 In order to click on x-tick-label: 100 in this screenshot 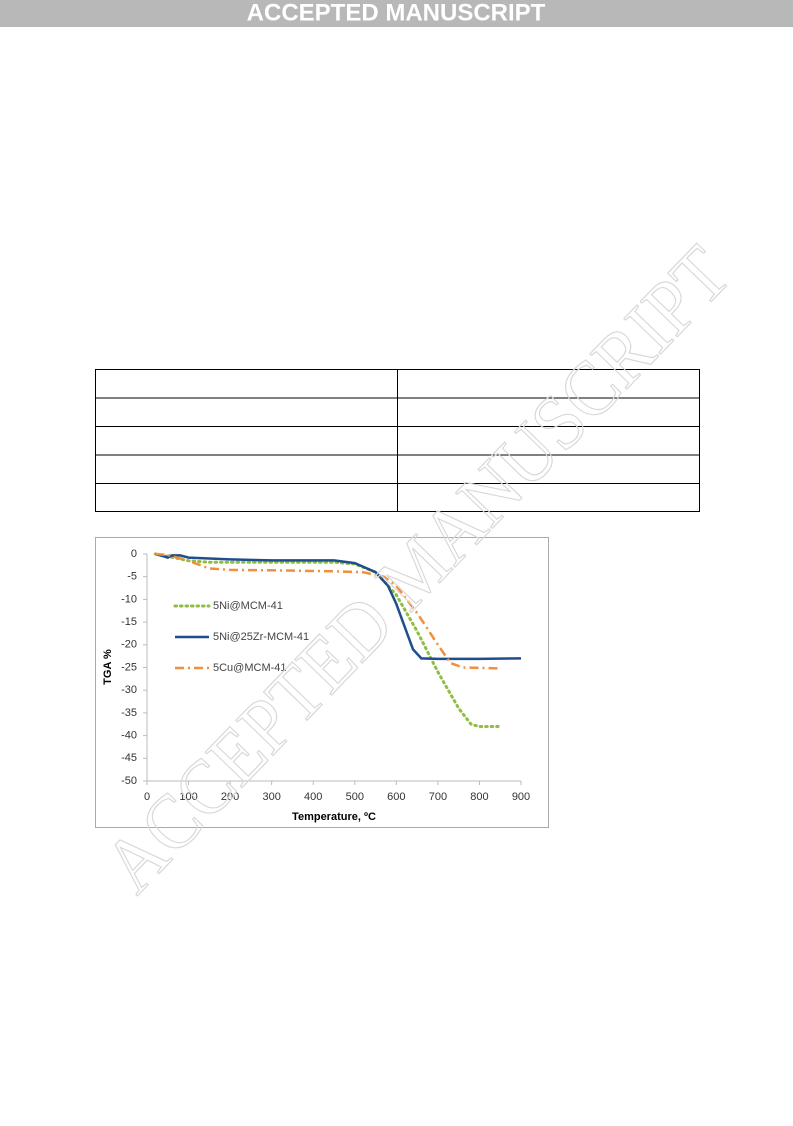, I will do `click(188, 797)`.